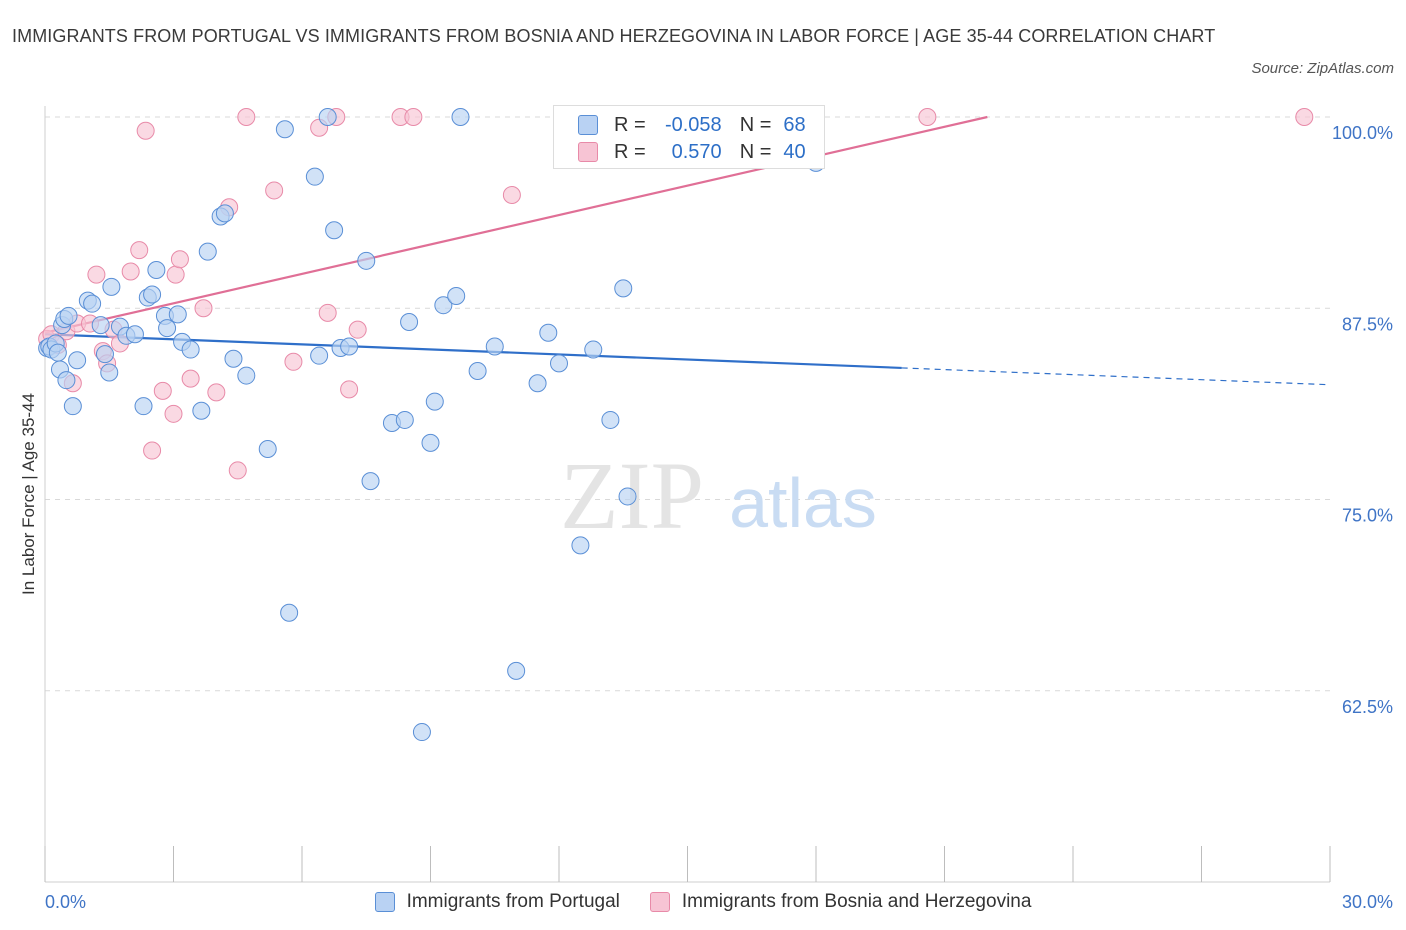 The height and width of the screenshot is (930, 1406). I want to click on legend-row-portugal: R = -0.058 N = 68, so click(692, 125).